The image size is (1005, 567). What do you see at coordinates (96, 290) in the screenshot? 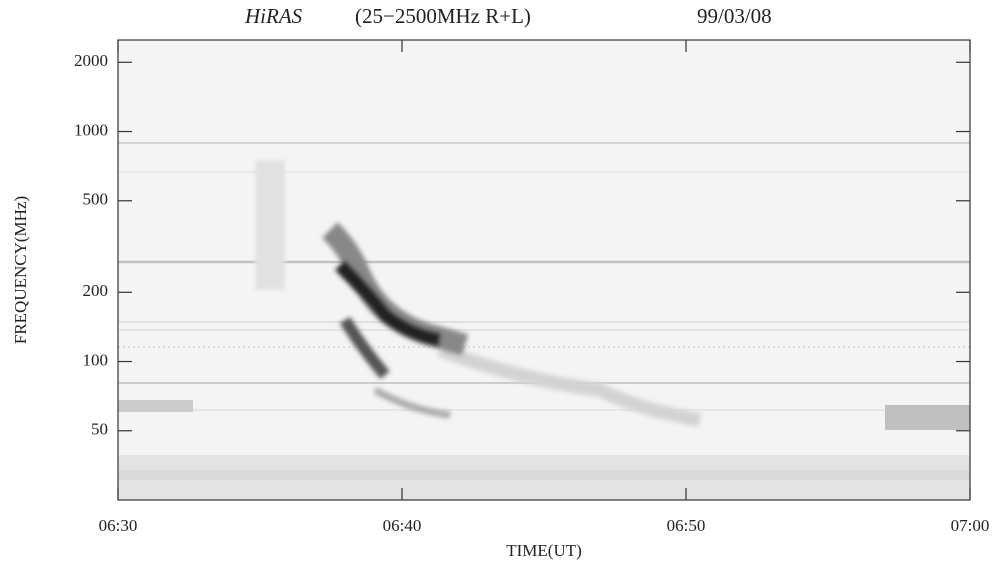
I see `y-tick-label: 200` at bounding box center [96, 290].